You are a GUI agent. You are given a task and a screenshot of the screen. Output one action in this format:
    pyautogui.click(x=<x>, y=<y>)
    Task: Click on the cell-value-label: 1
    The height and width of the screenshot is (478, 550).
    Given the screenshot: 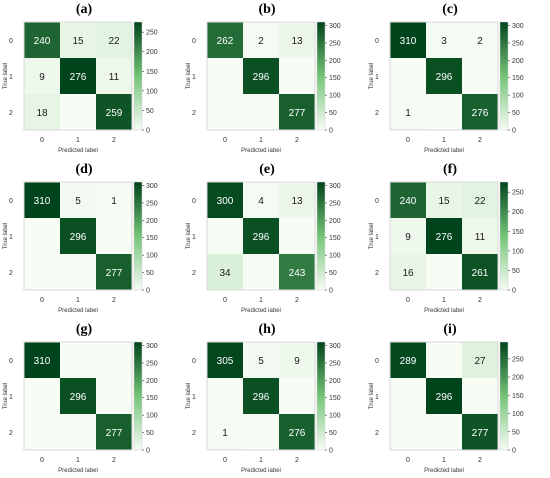 What is the action you would take?
    pyautogui.click(x=114, y=201)
    